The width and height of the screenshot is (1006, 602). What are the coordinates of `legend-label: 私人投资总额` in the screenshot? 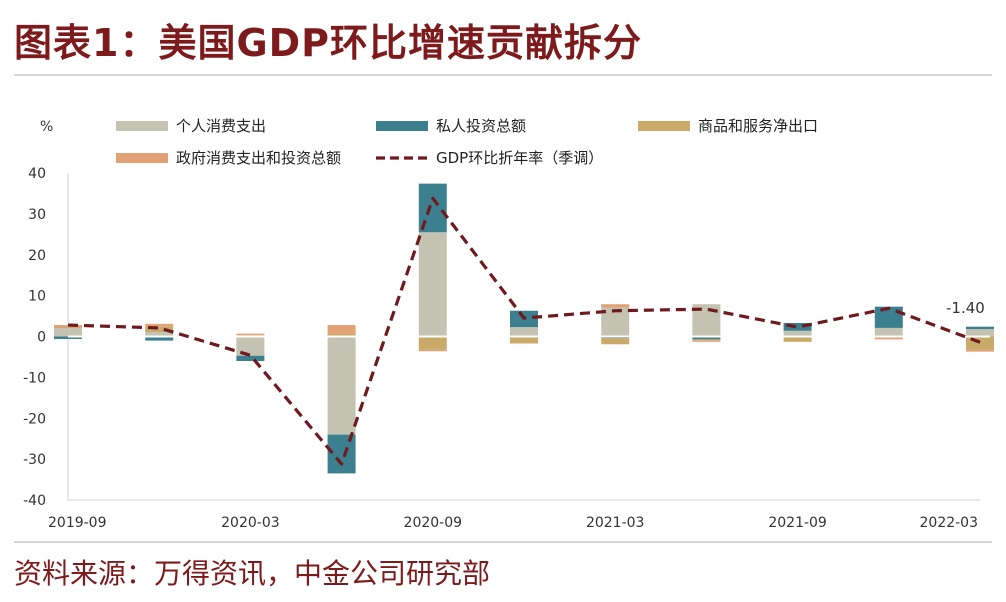 It's located at (481, 126).